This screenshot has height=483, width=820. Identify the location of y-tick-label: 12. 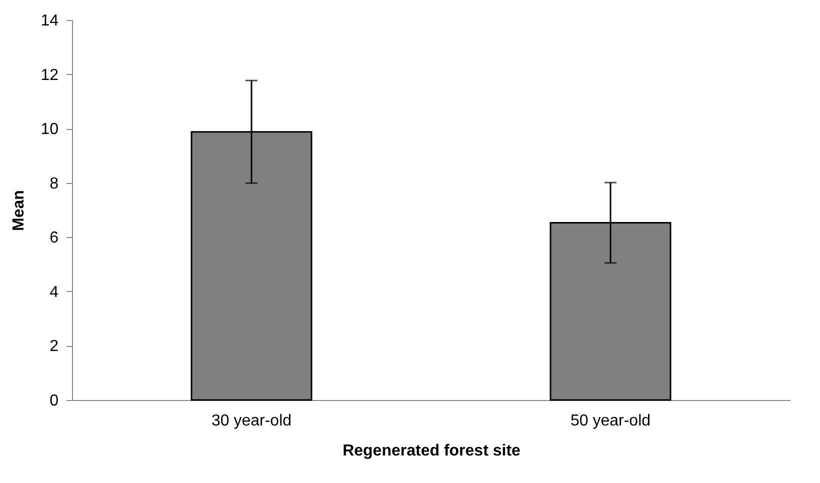
(49, 75).